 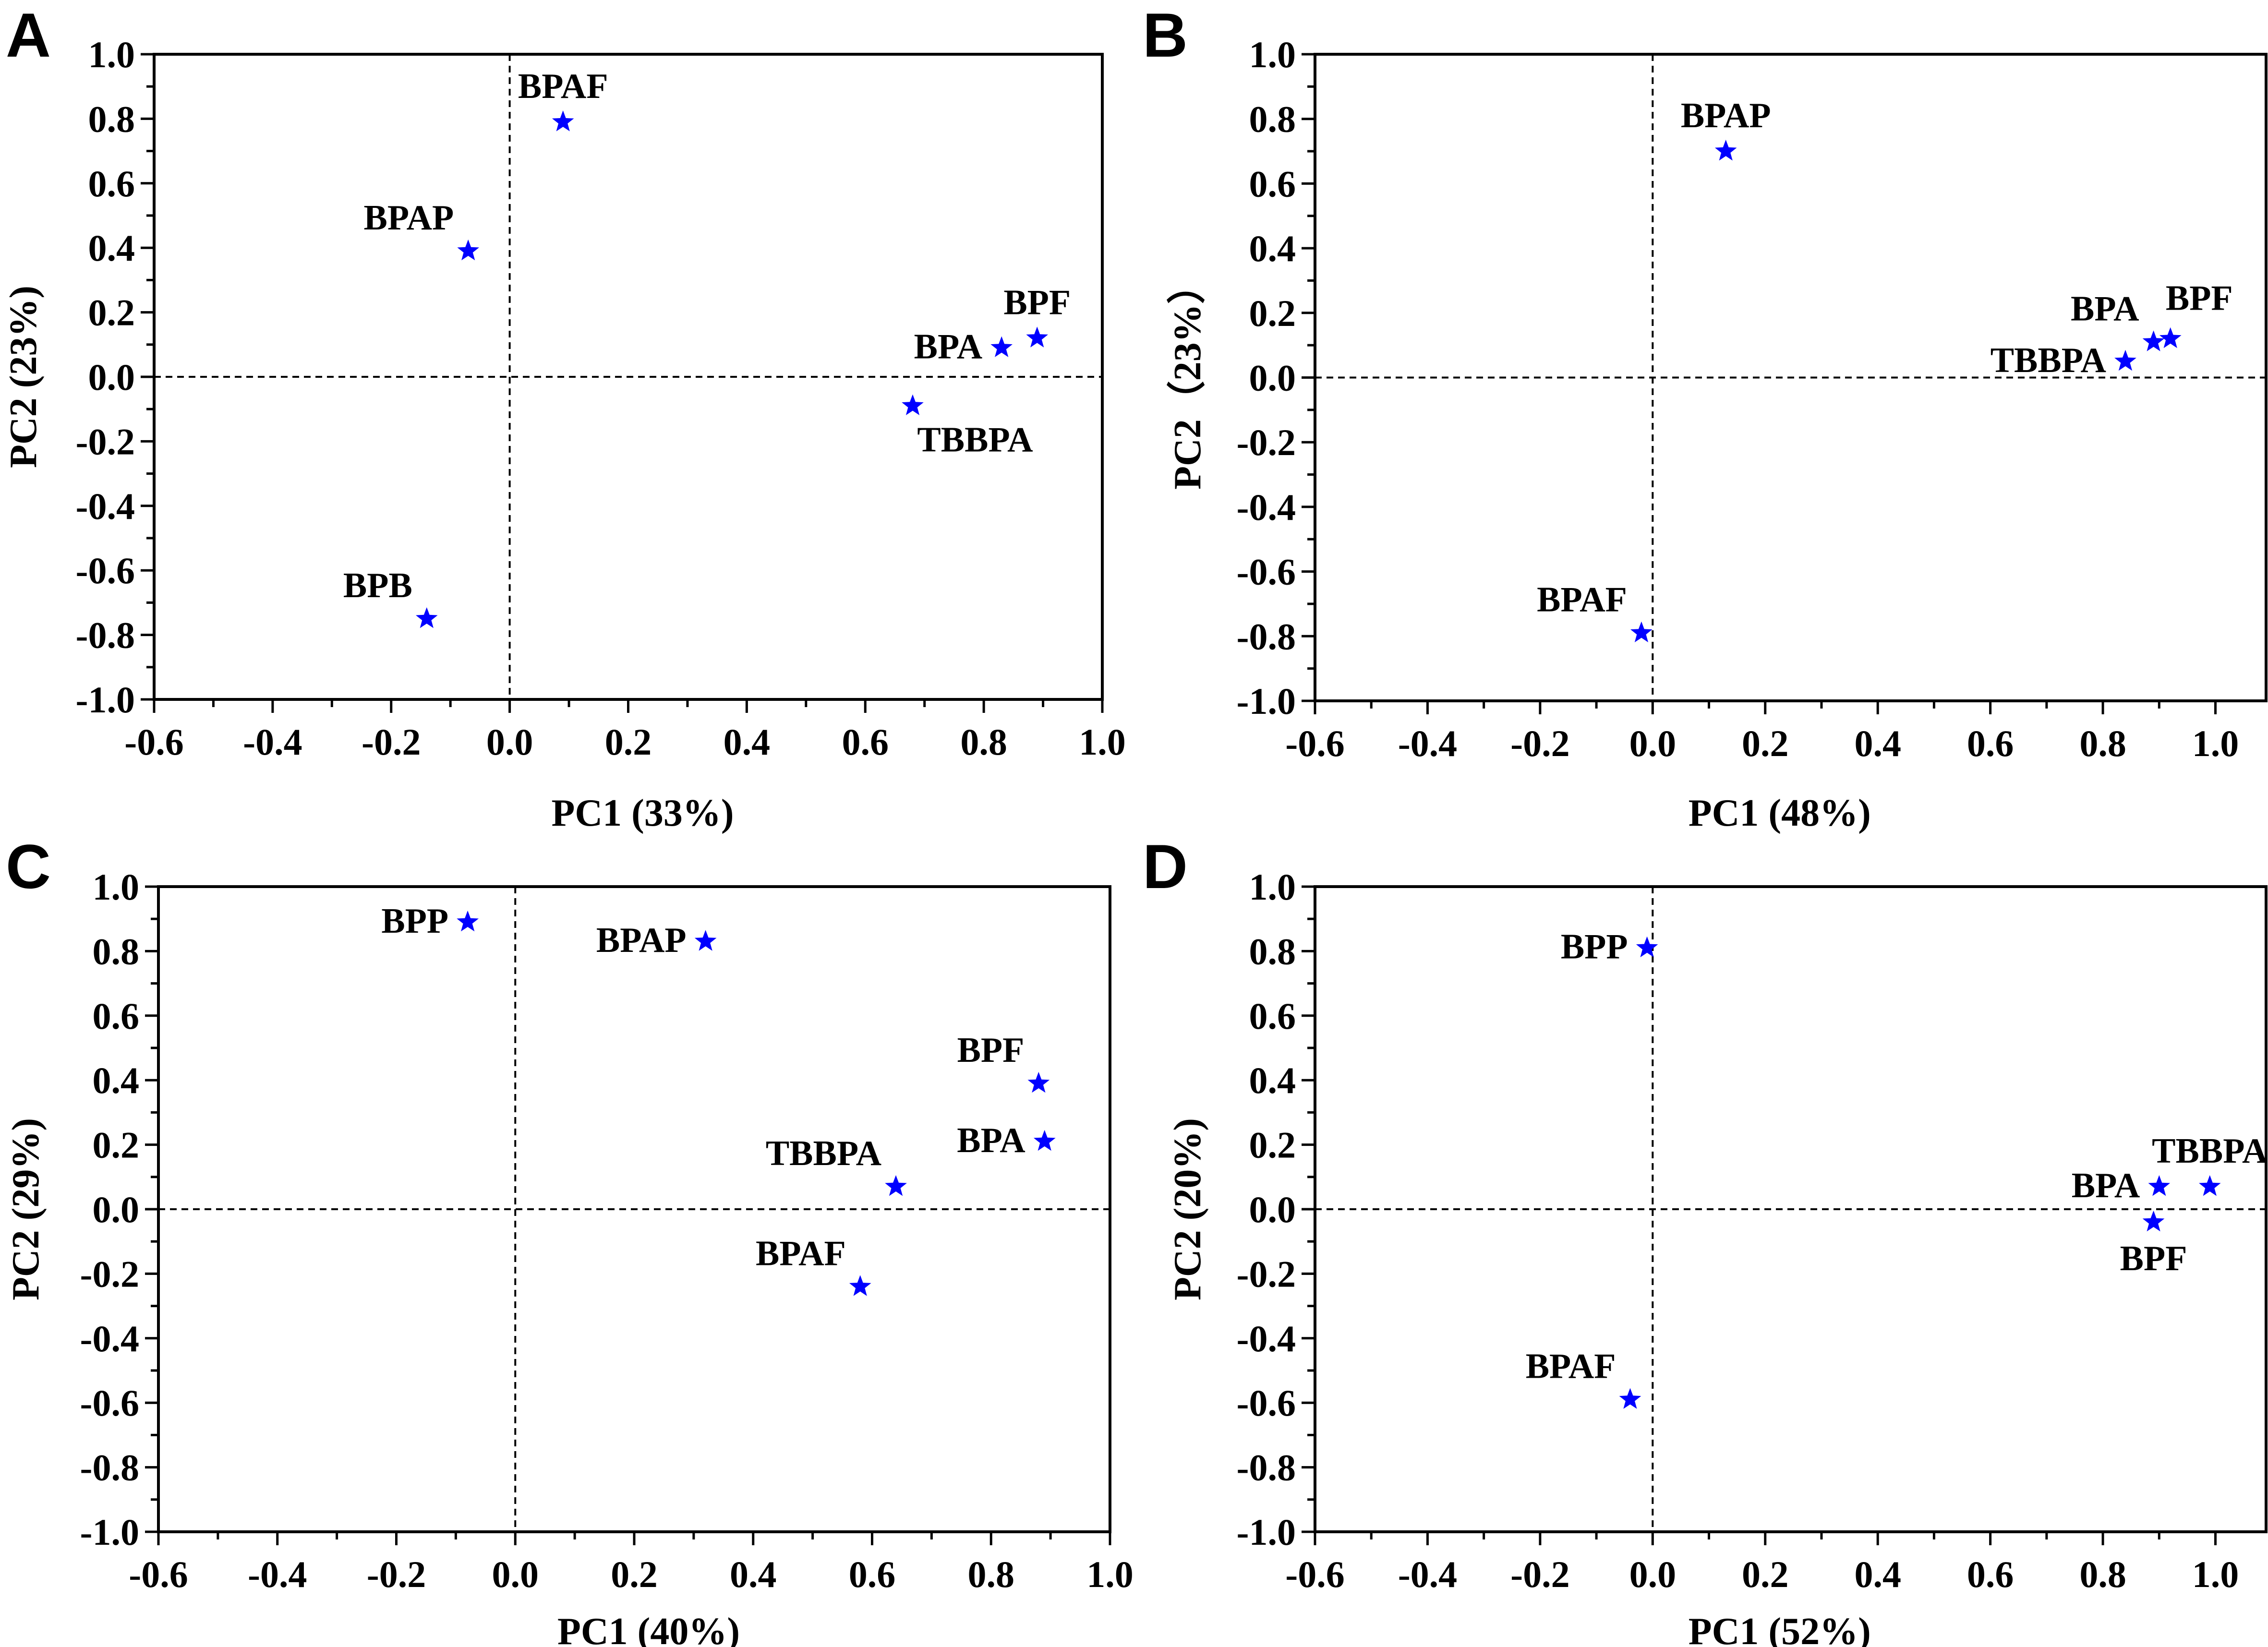 What do you see at coordinates (1188, 1209) in the screenshot?
I see `y-axis-title: PC2 (20%)` at bounding box center [1188, 1209].